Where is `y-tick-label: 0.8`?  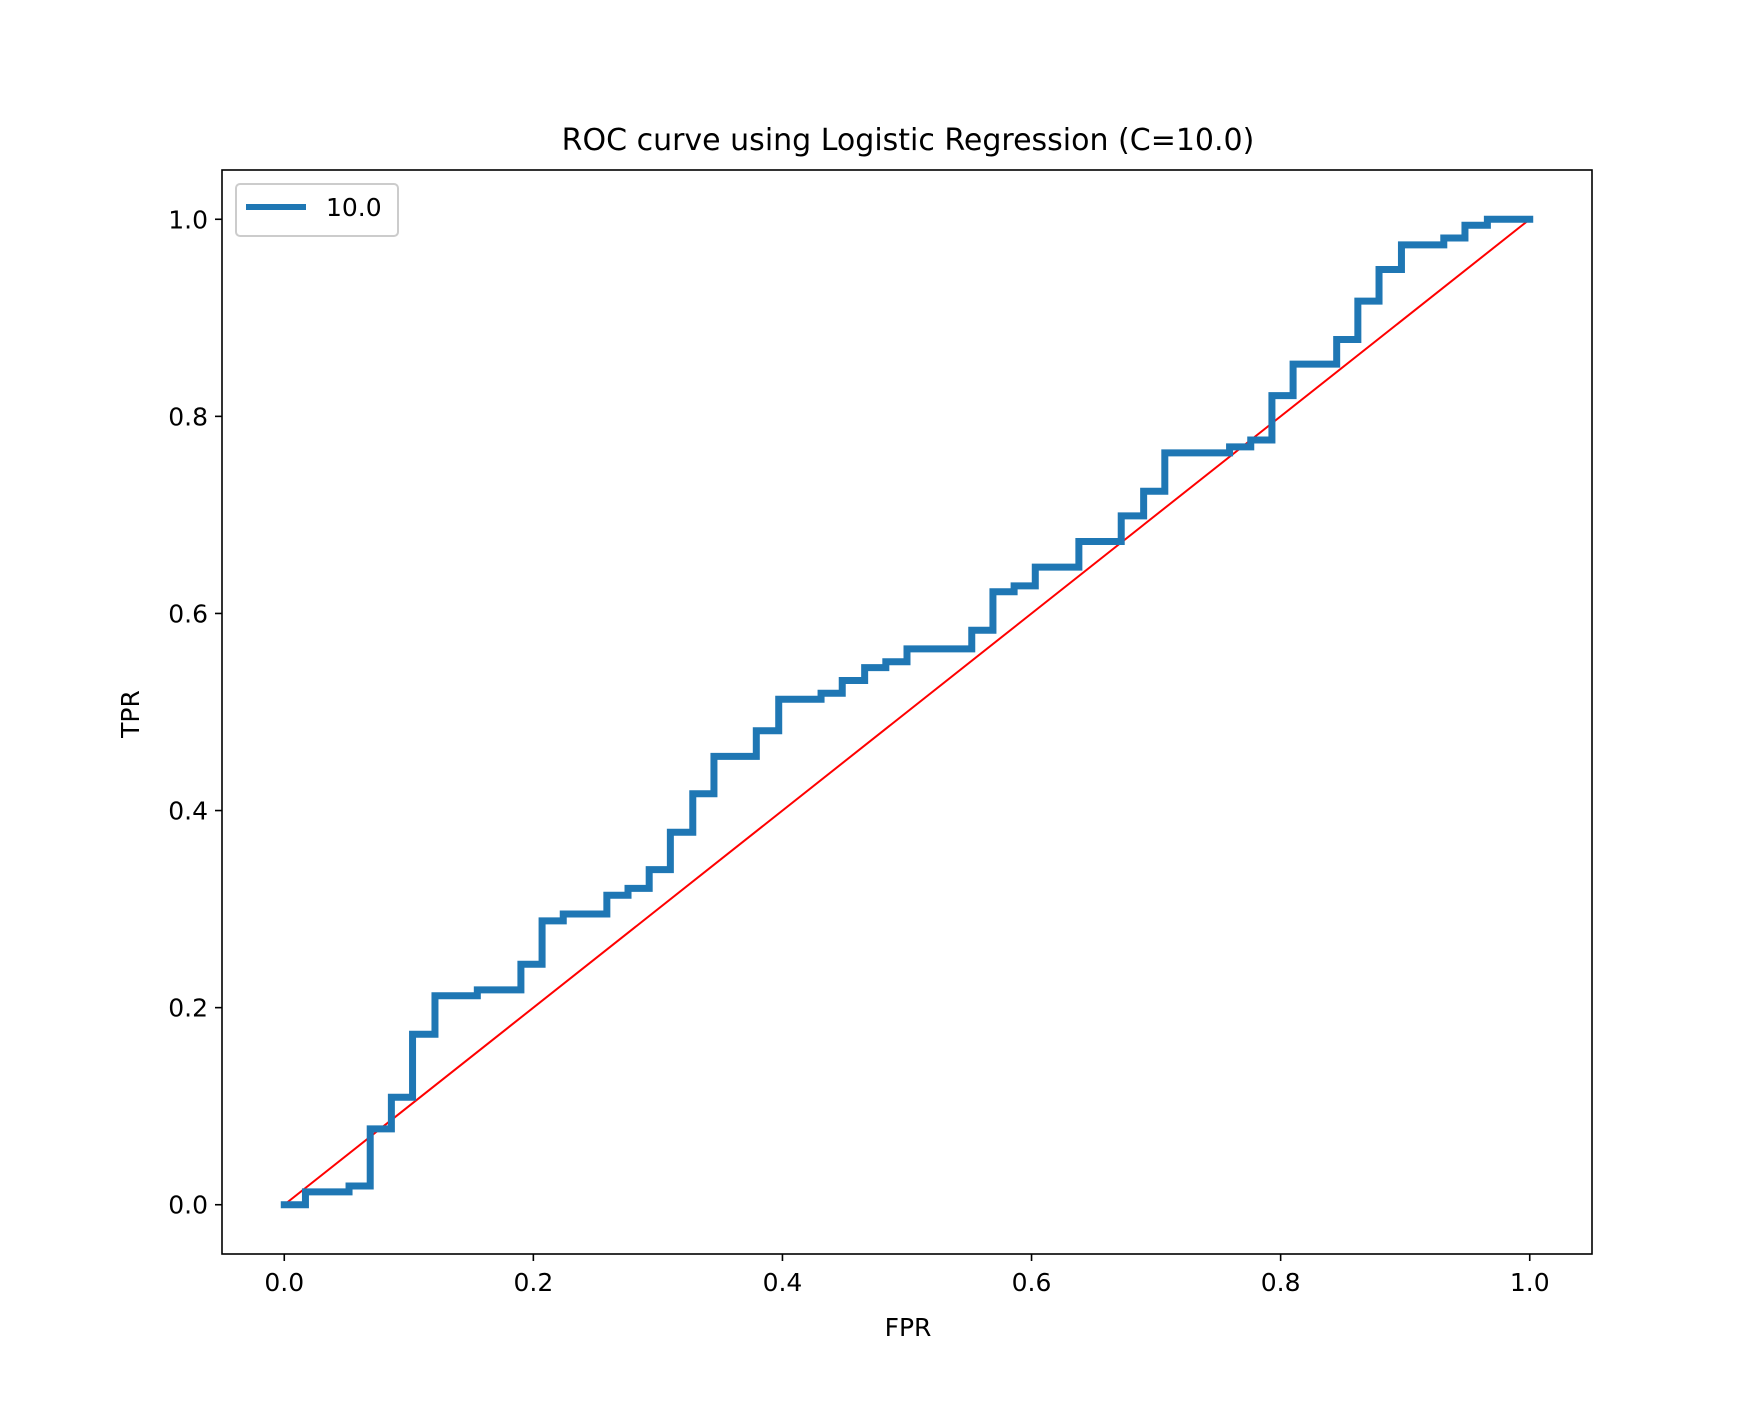 y-tick-label: 0.8 is located at coordinates (188, 416).